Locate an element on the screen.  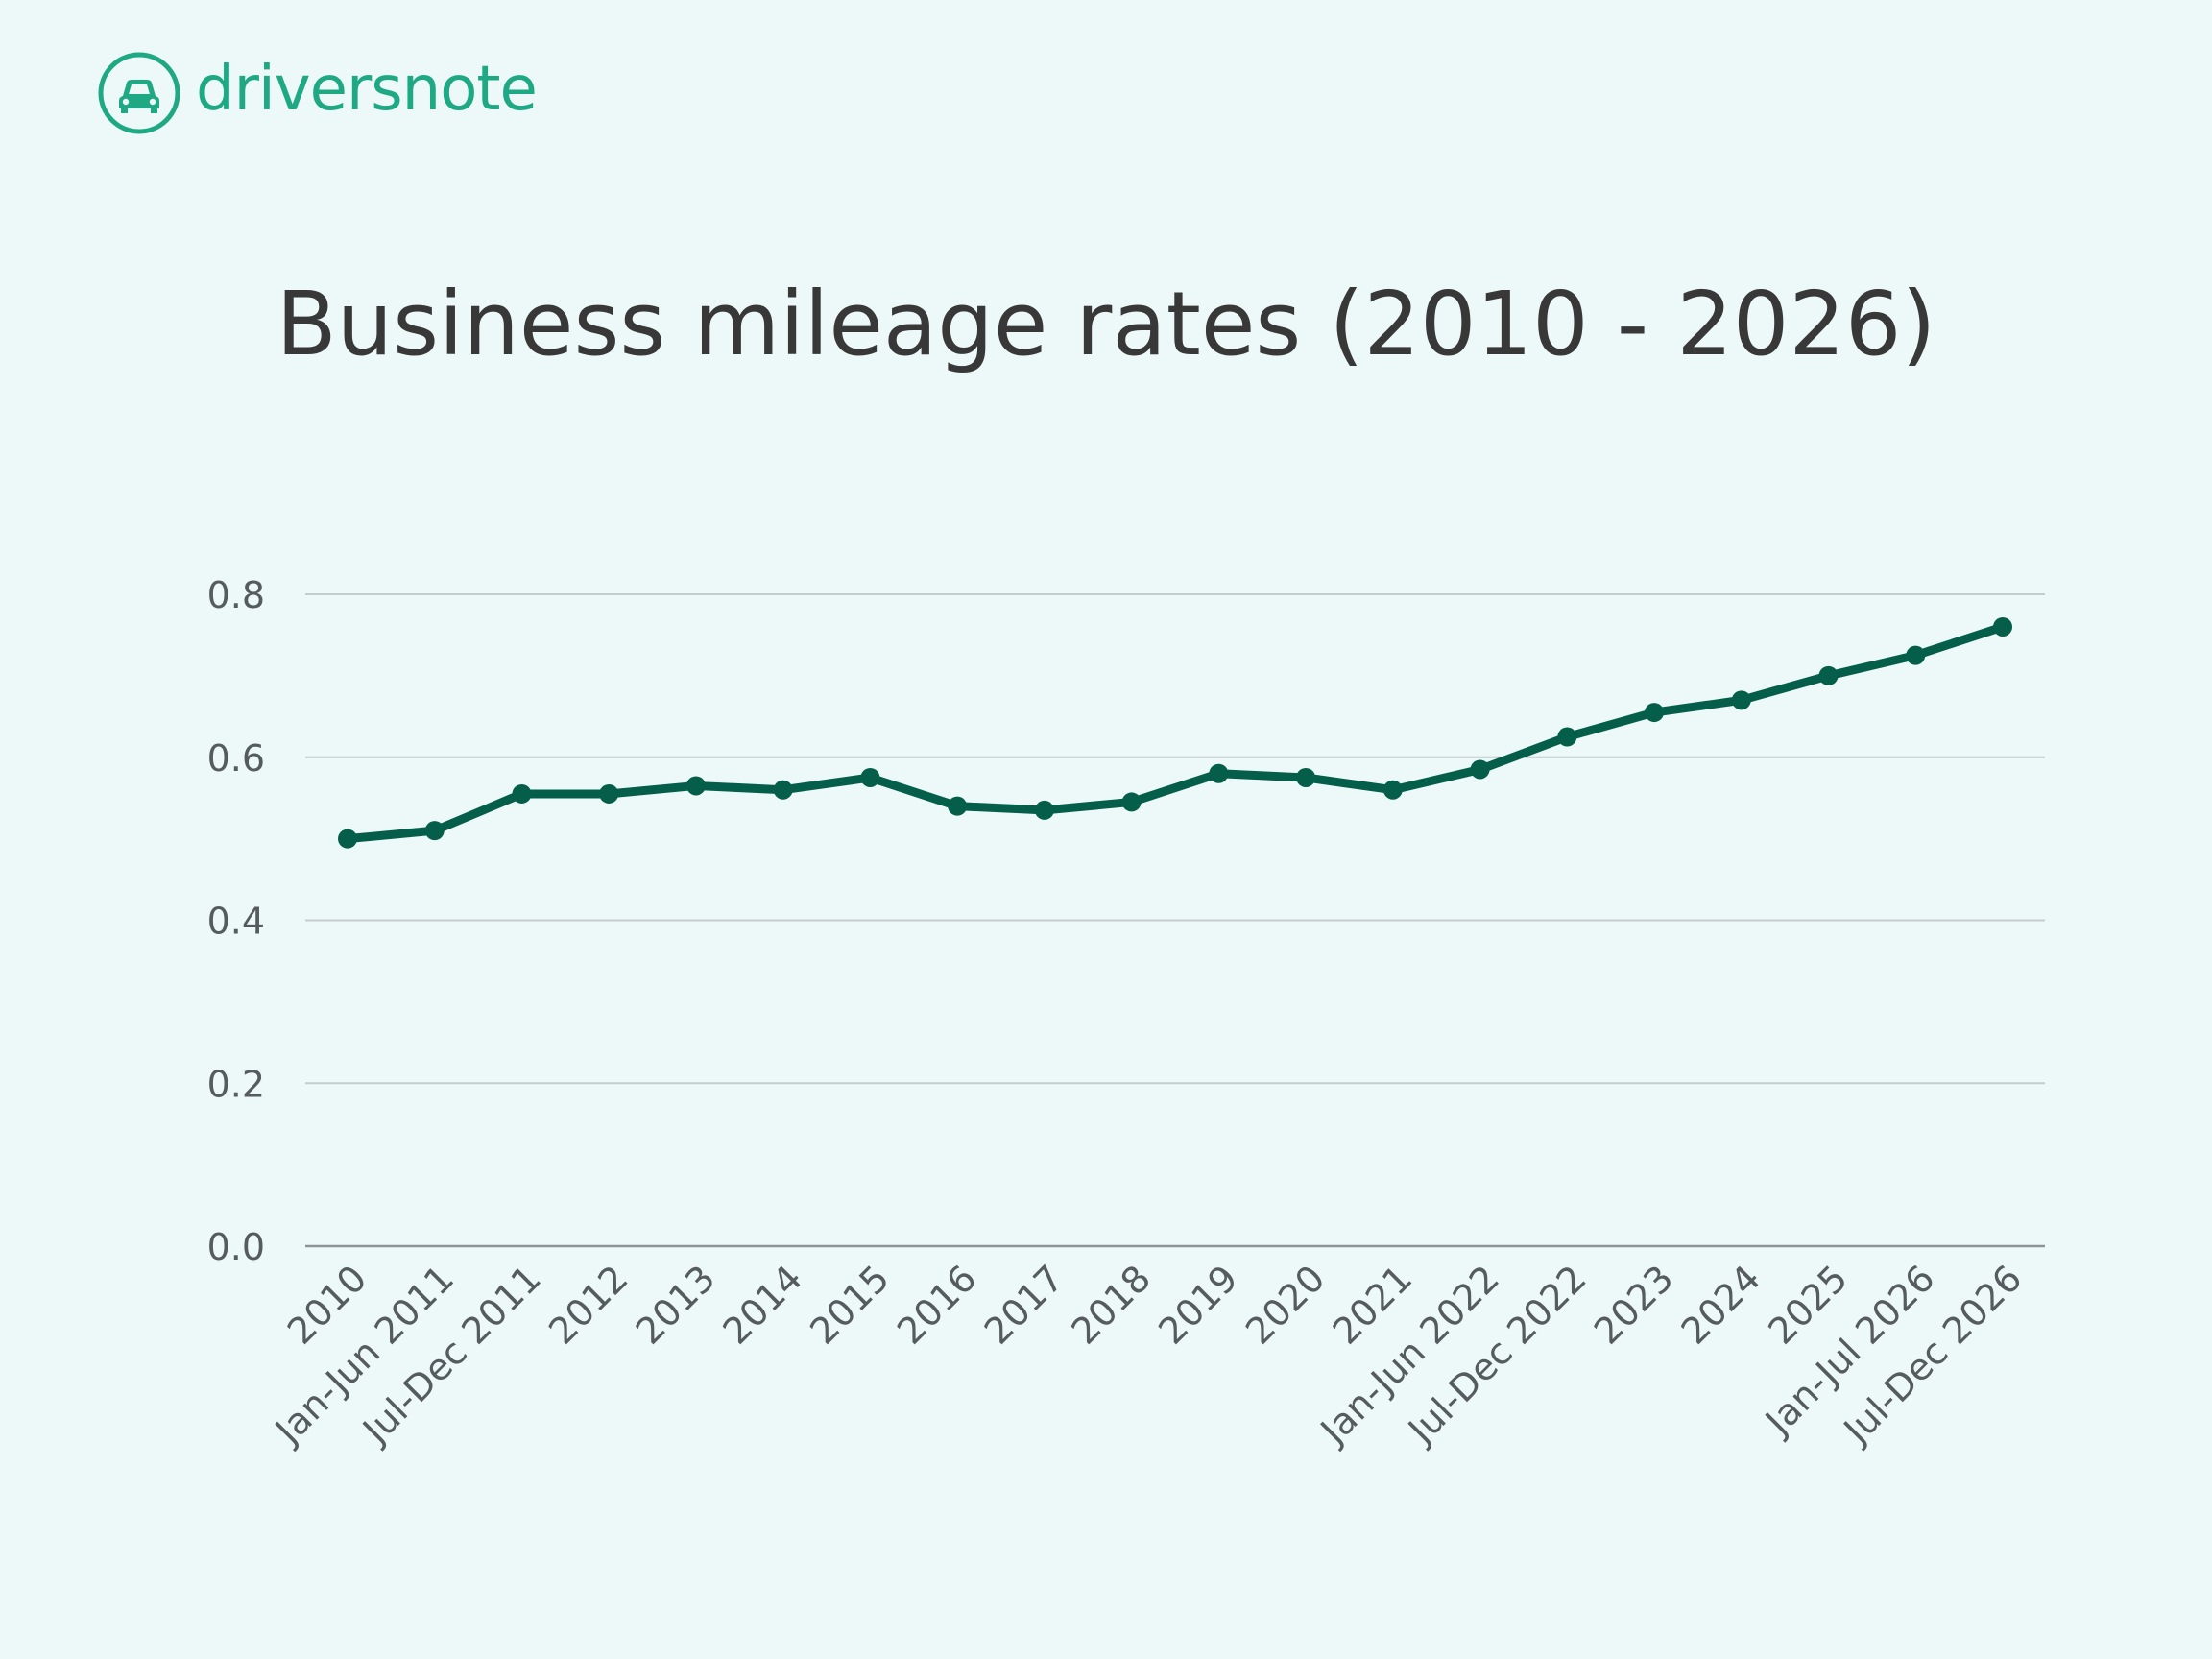
y-tick-label: 0.6 is located at coordinates (236, 758).